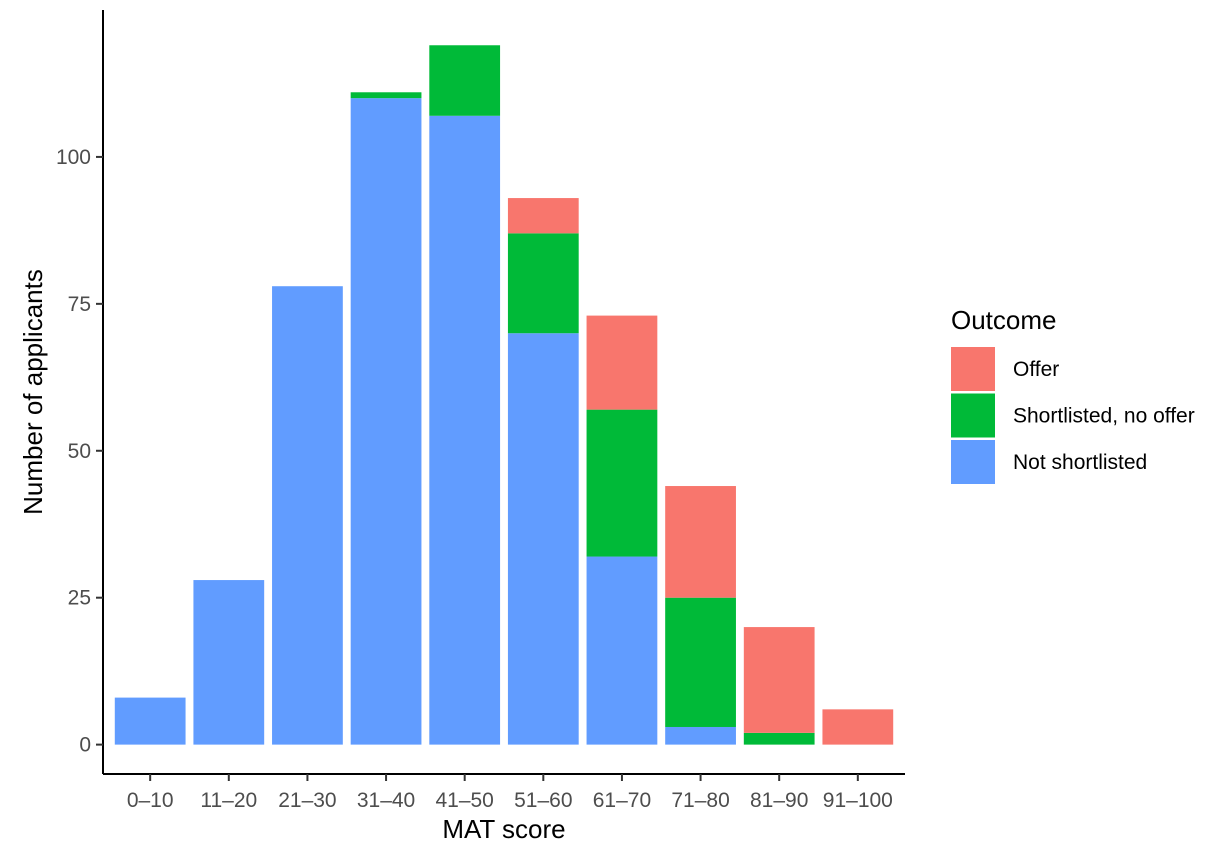 The height and width of the screenshot is (848, 1230). What do you see at coordinates (464, 800) in the screenshot?
I see `x-tick-label: 41–50` at bounding box center [464, 800].